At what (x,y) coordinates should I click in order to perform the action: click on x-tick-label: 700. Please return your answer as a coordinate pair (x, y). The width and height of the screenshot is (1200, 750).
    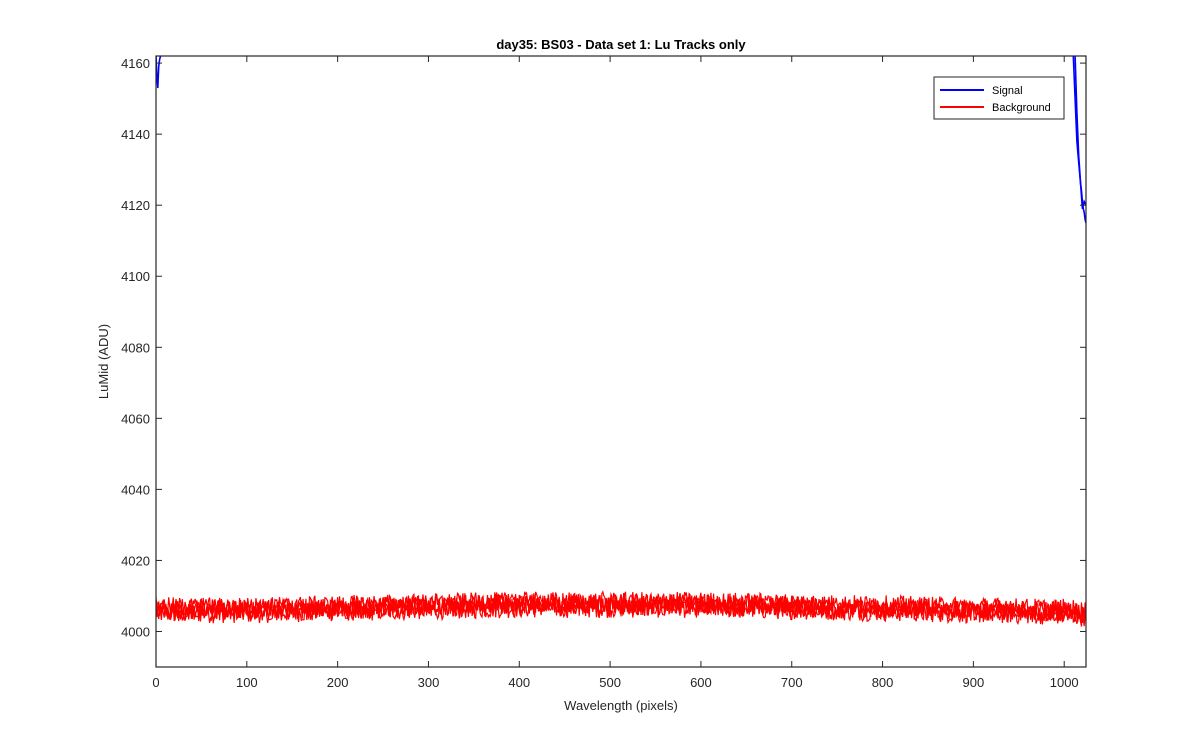
    Looking at the image, I should click on (792, 682).